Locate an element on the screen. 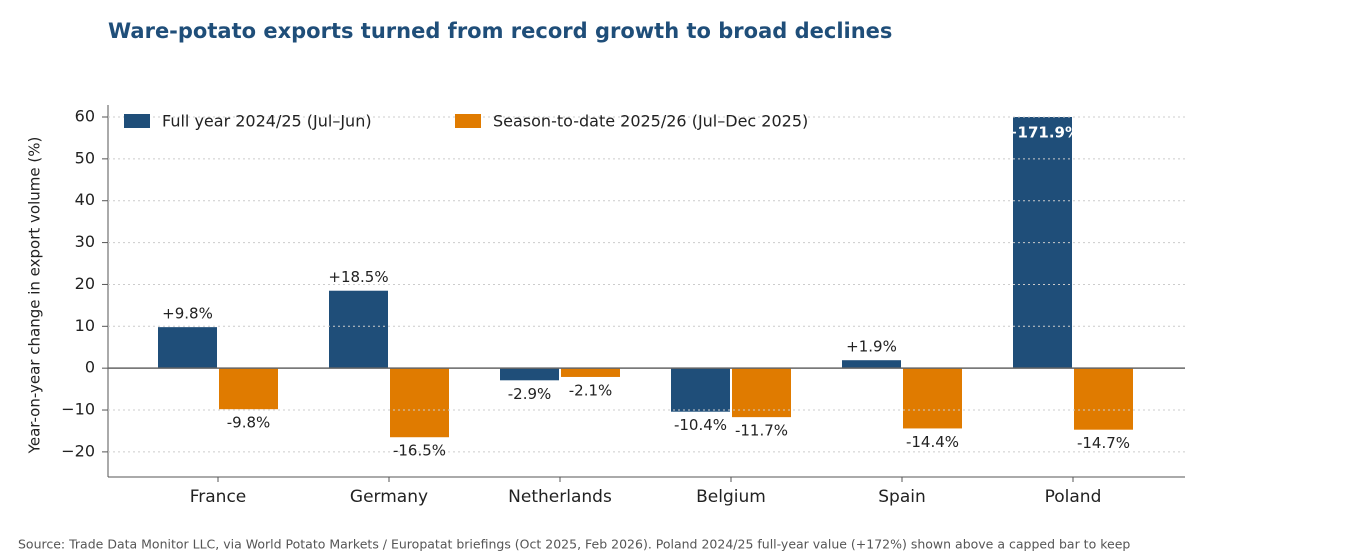 The height and width of the screenshot is (557, 1349). data-label: -9.8% is located at coordinates (249, 423).